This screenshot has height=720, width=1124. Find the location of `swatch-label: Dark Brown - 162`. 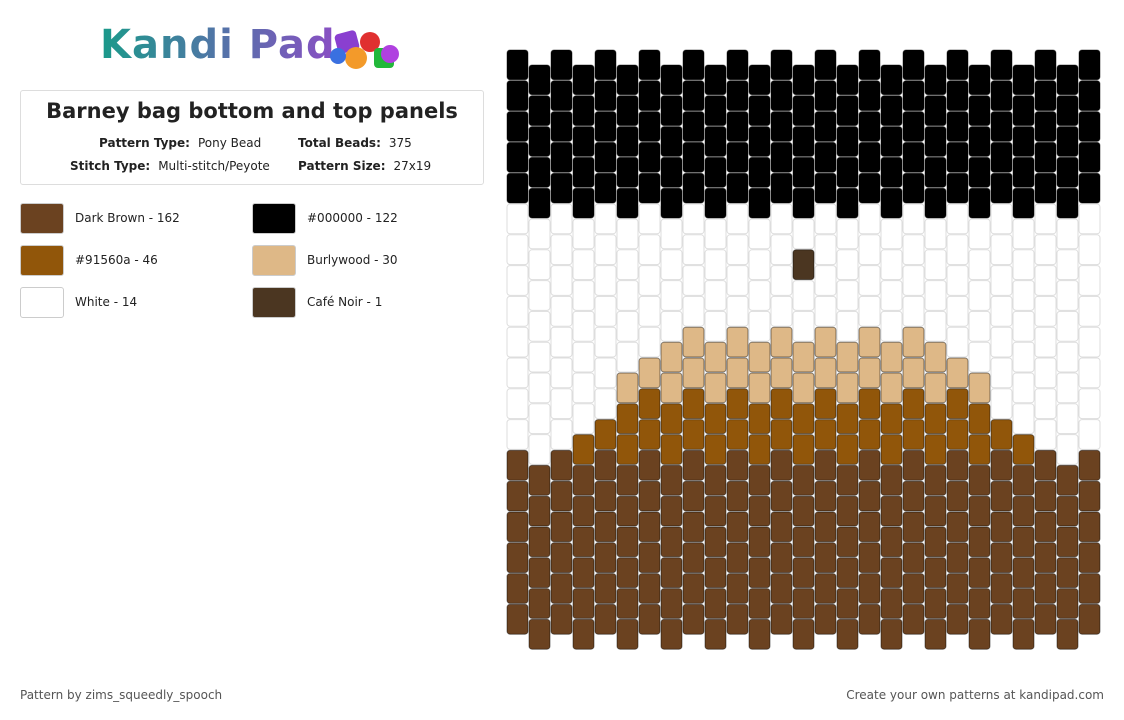

swatch-label: Dark Brown - 162 is located at coordinates (127, 218).